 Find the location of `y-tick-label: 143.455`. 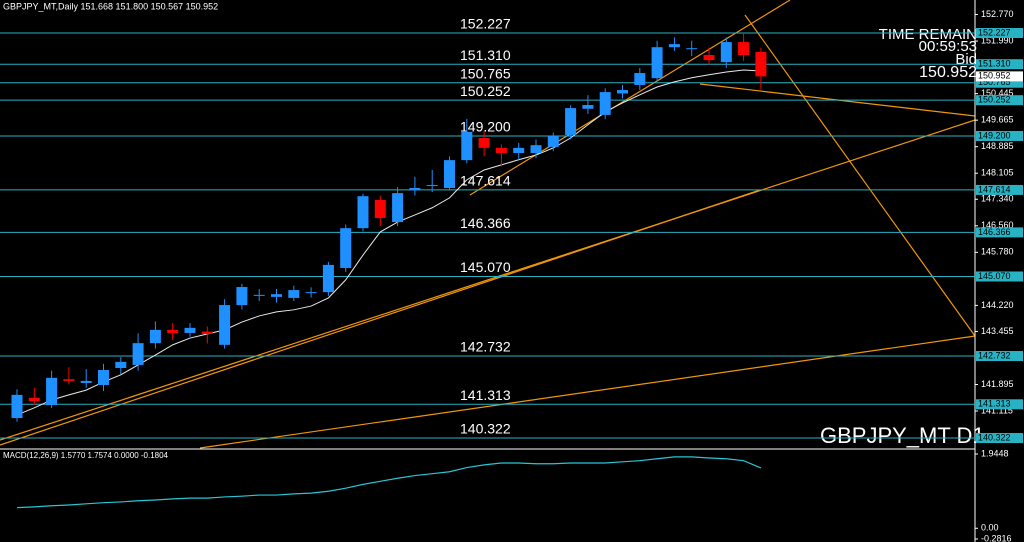

y-tick-label: 143.455 is located at coordinates (997, 331).